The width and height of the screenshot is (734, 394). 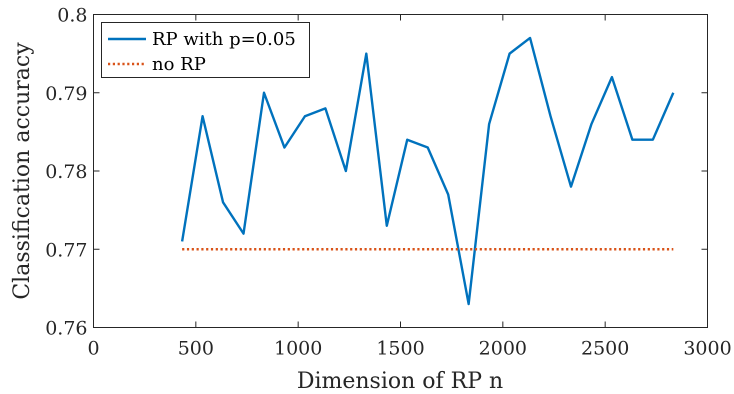 I want to click on legend-entry-no-rp: no RP, so click(x=179, y=64).